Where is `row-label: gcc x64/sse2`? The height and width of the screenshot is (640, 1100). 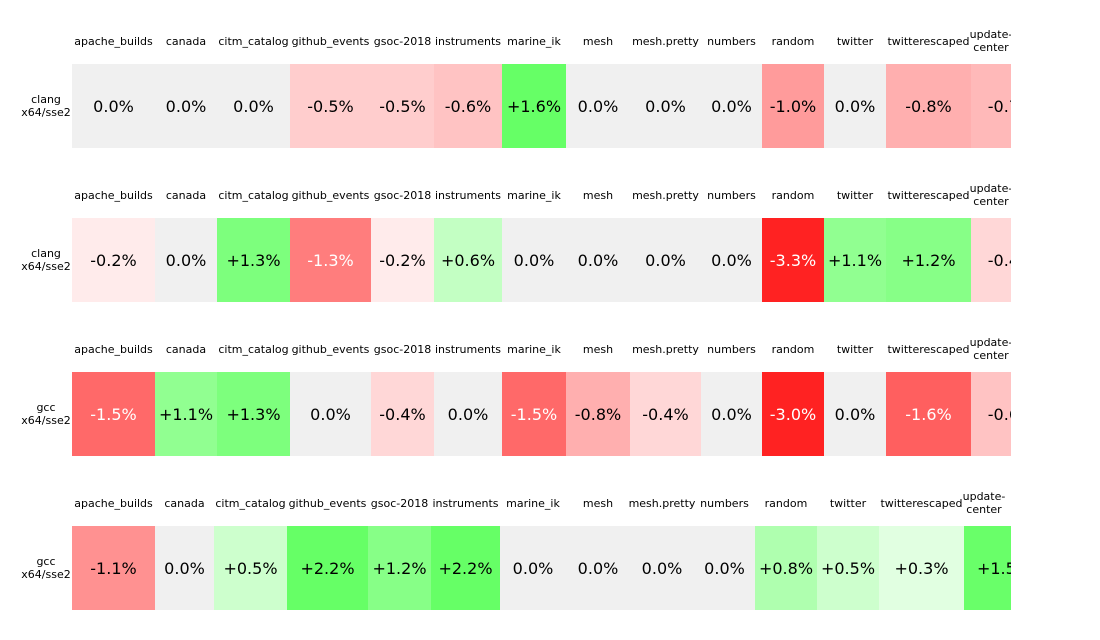
row-label: gcc x64/sse2 is located at coordinates (46, 568).